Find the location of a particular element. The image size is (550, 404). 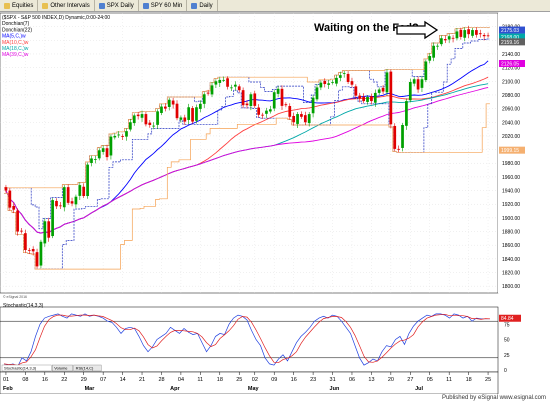

indicator-tabs: Stochastic(14,3,3) Volume RSI(14,C) is located at coordinates (51, 368).